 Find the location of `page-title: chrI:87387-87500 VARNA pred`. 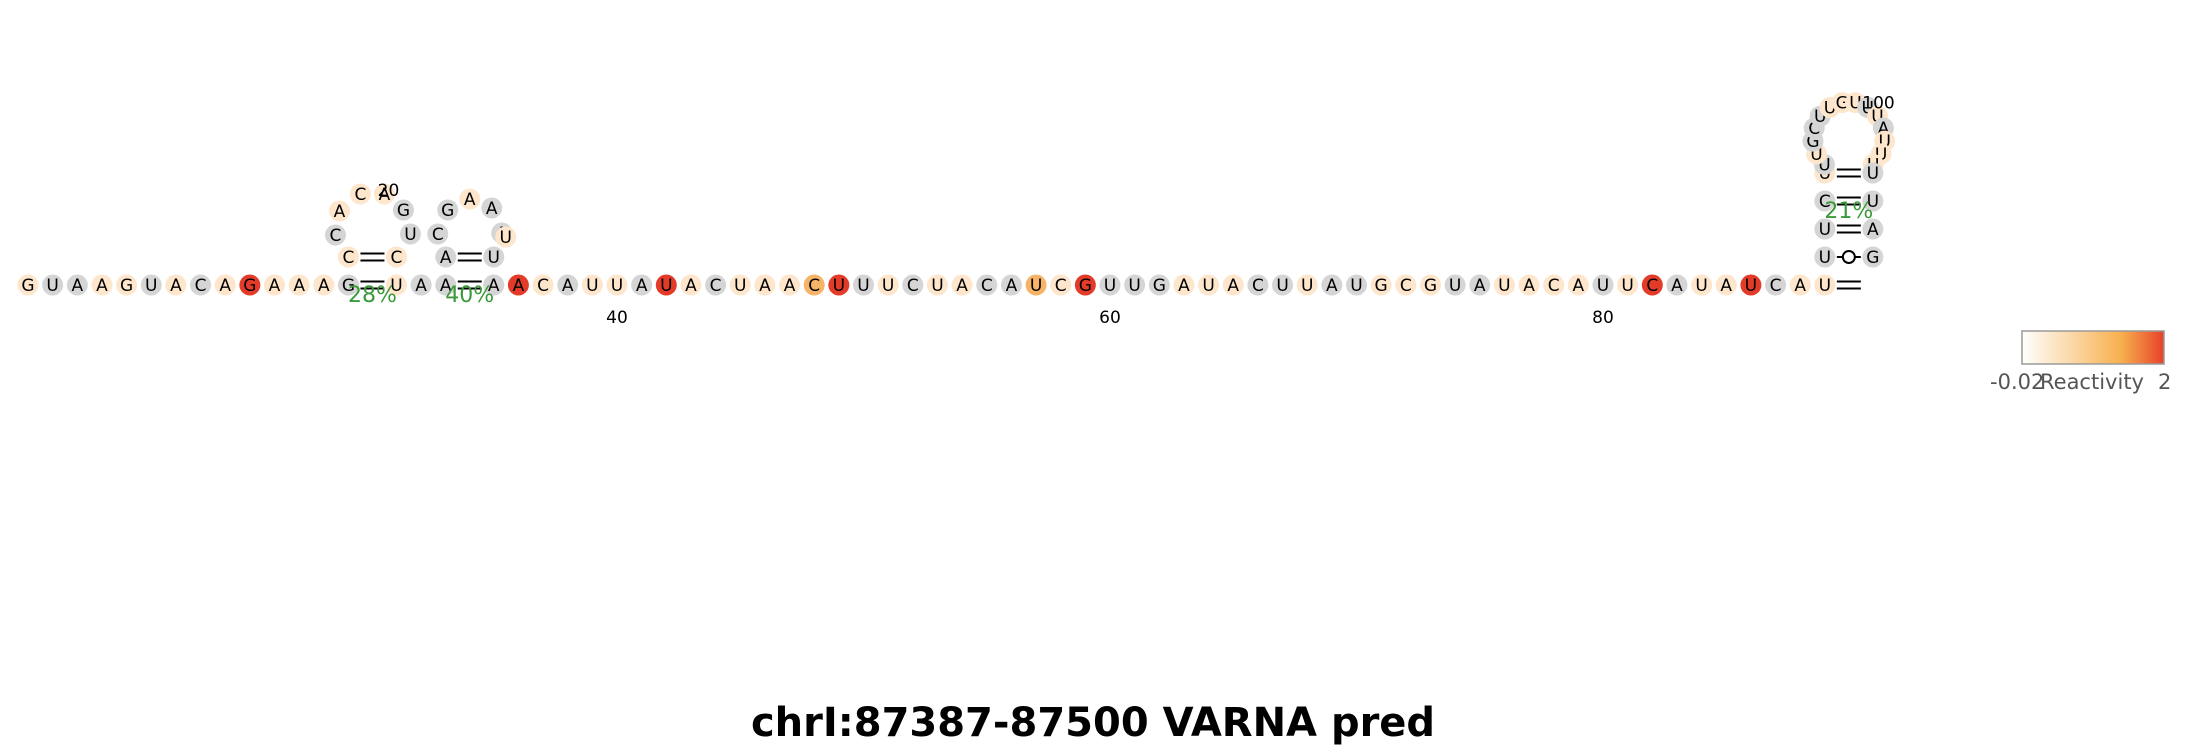

page-title: chrI:87387-87500 VARNA pred is located at coordinates (1093, 723).